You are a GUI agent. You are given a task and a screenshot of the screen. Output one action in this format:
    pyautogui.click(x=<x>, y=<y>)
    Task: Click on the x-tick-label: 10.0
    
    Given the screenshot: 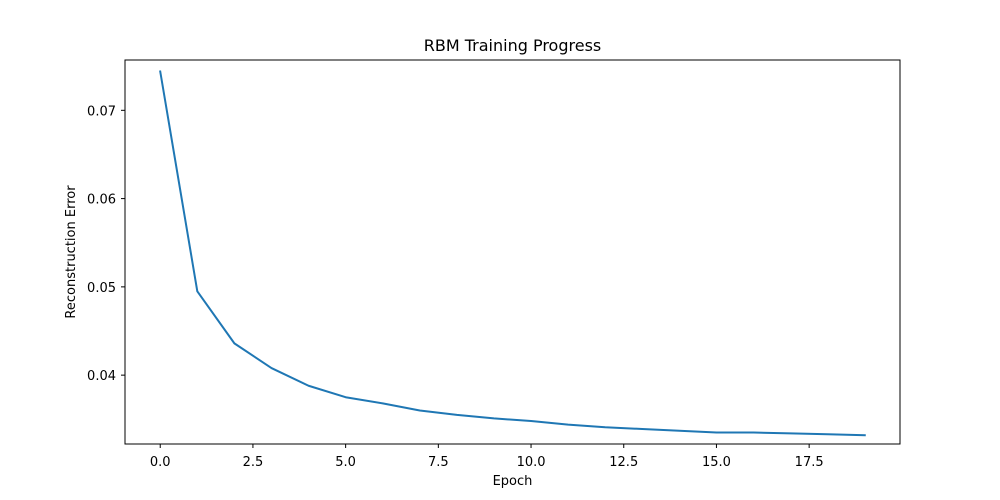 What is the action you would take?
    pyautogui.click(x=531, y=462)
    